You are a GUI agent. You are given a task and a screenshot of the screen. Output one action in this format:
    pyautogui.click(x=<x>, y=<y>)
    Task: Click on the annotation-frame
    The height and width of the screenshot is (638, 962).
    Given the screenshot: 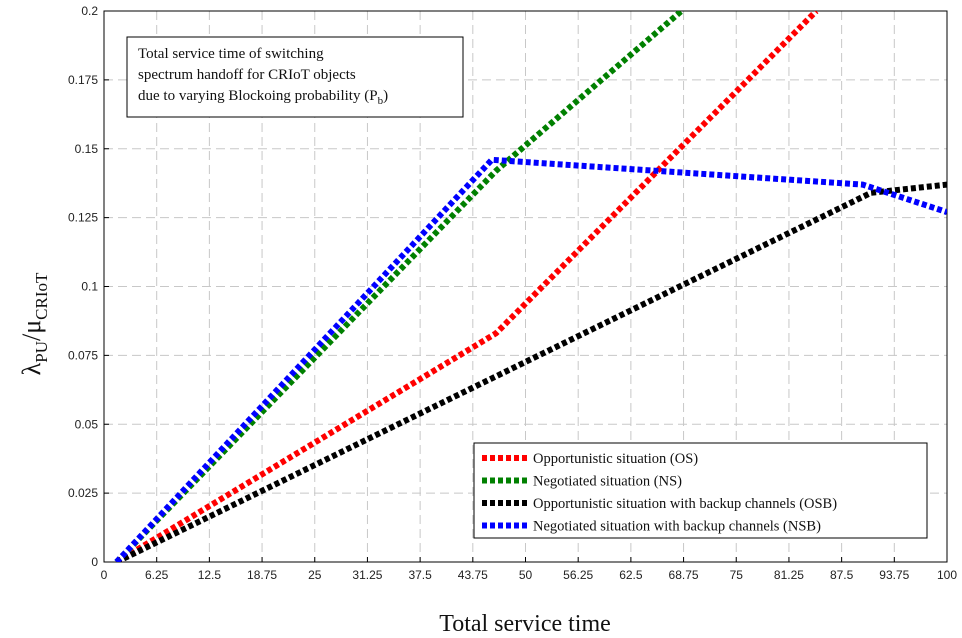 What is the action you would take?
    pyautogui.click(x=295, y=77)
    